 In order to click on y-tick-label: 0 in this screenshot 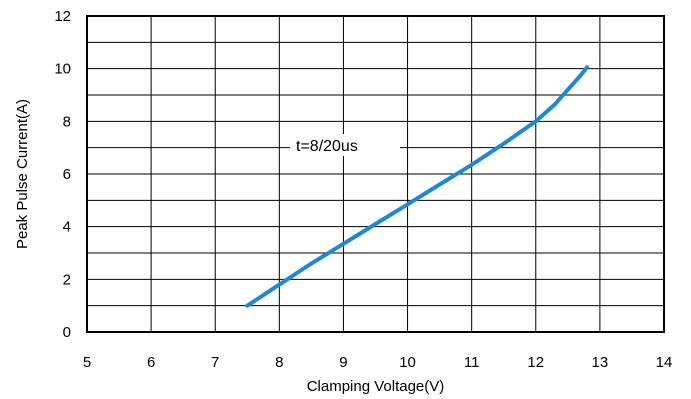, I will do `click(67, 332)`.